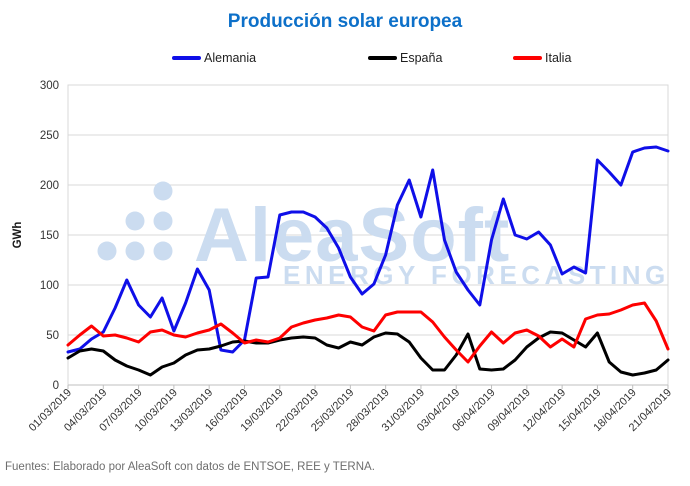  I want to click on y-tick-label-100: 100, so click(49, 286).